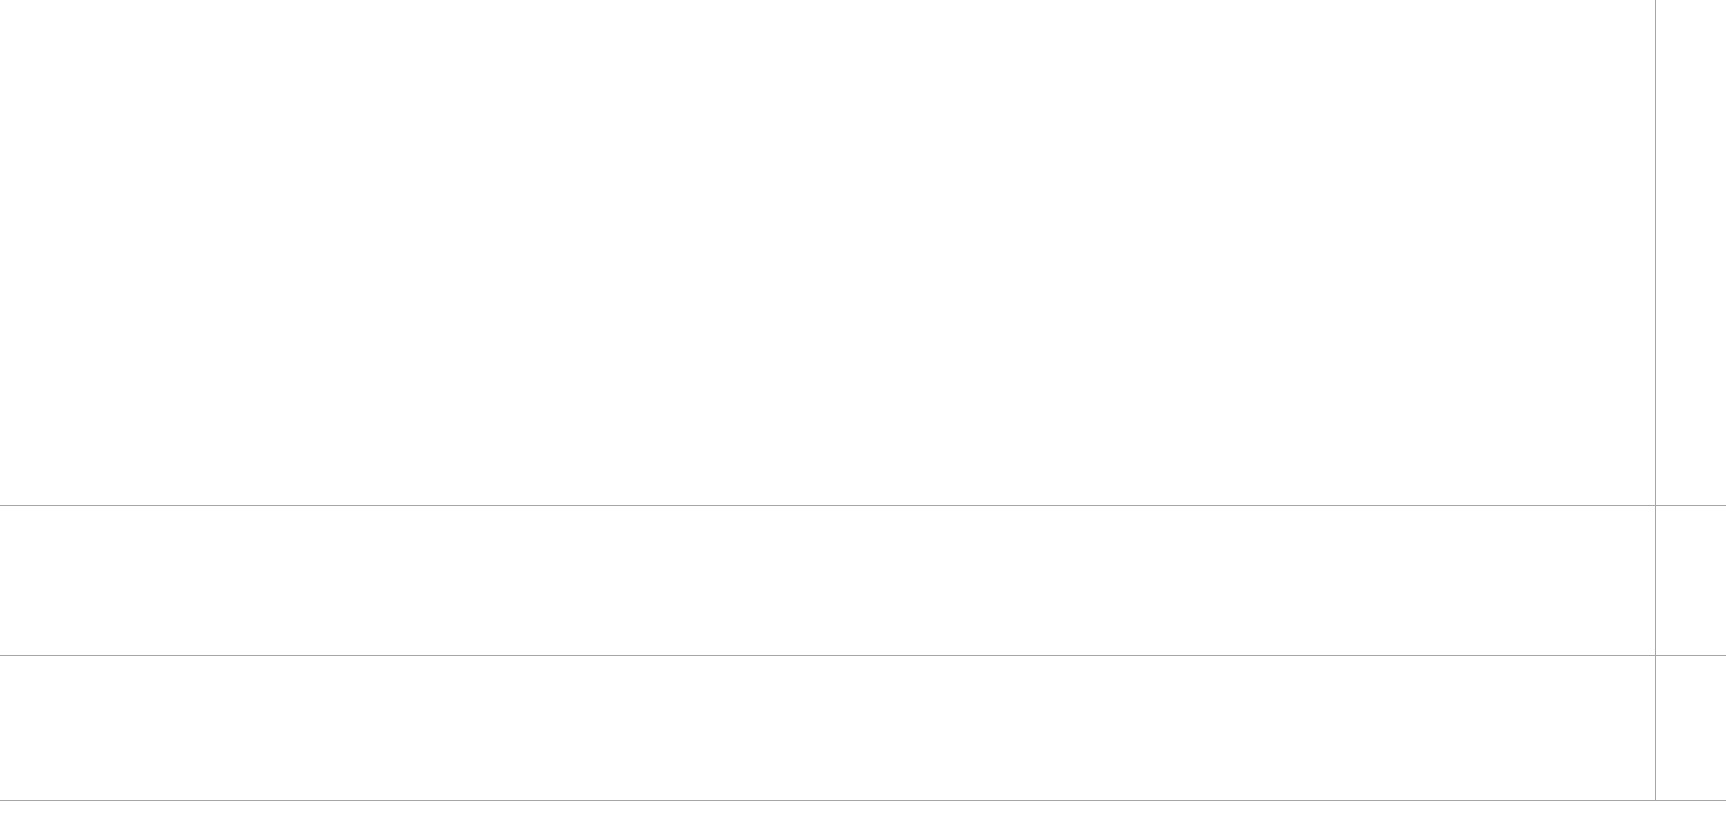 Image resolution: width=1726 pixels, height=837 pixels. Describe the element at coordinates (1690, 400) in the screenshot. I see `price-axis` at that location.